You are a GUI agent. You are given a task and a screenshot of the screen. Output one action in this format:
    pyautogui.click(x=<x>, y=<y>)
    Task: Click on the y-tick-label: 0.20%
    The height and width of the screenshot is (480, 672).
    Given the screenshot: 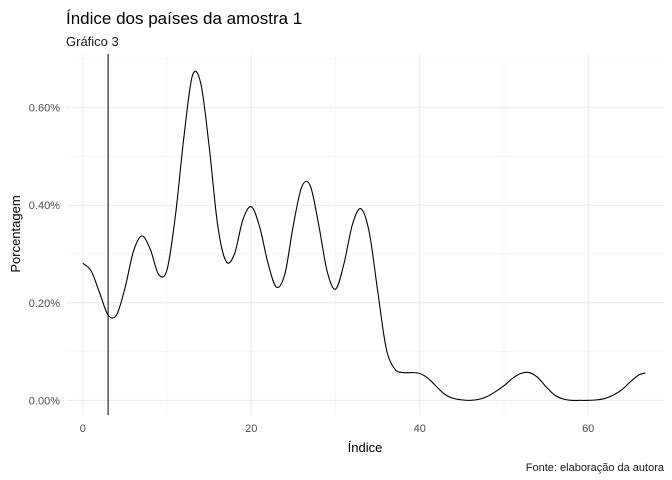 What is the action you would take?
    pyautogui.click(x=44, y=304)
    